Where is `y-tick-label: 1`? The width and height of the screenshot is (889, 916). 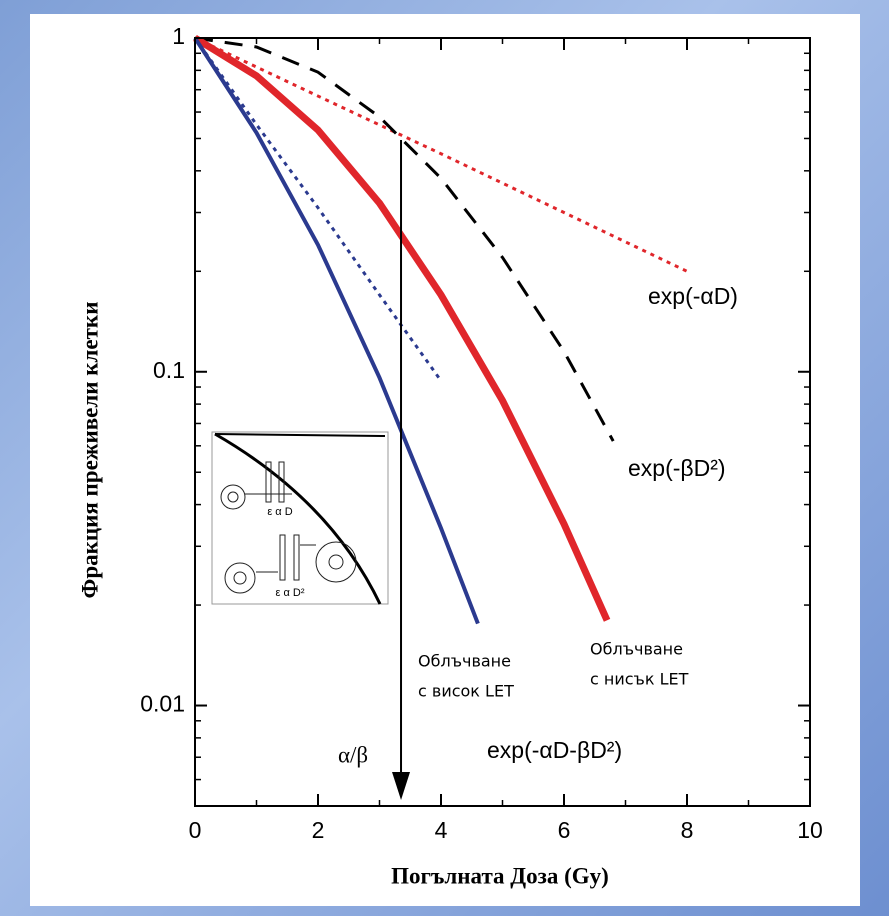 y-tick-label: 1 is located at coordinates (178, 36).